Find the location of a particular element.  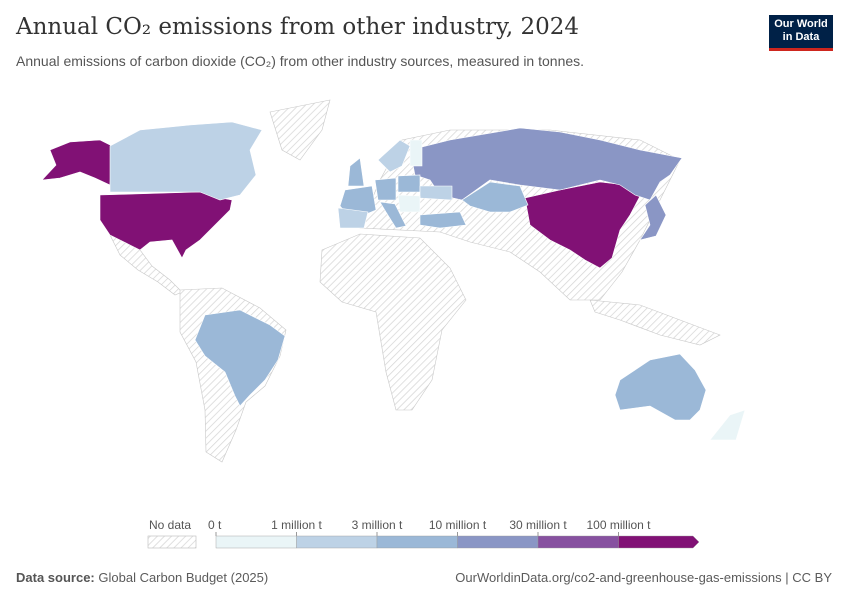

logo-line-2: in Data is located at coordinates (801, 37).